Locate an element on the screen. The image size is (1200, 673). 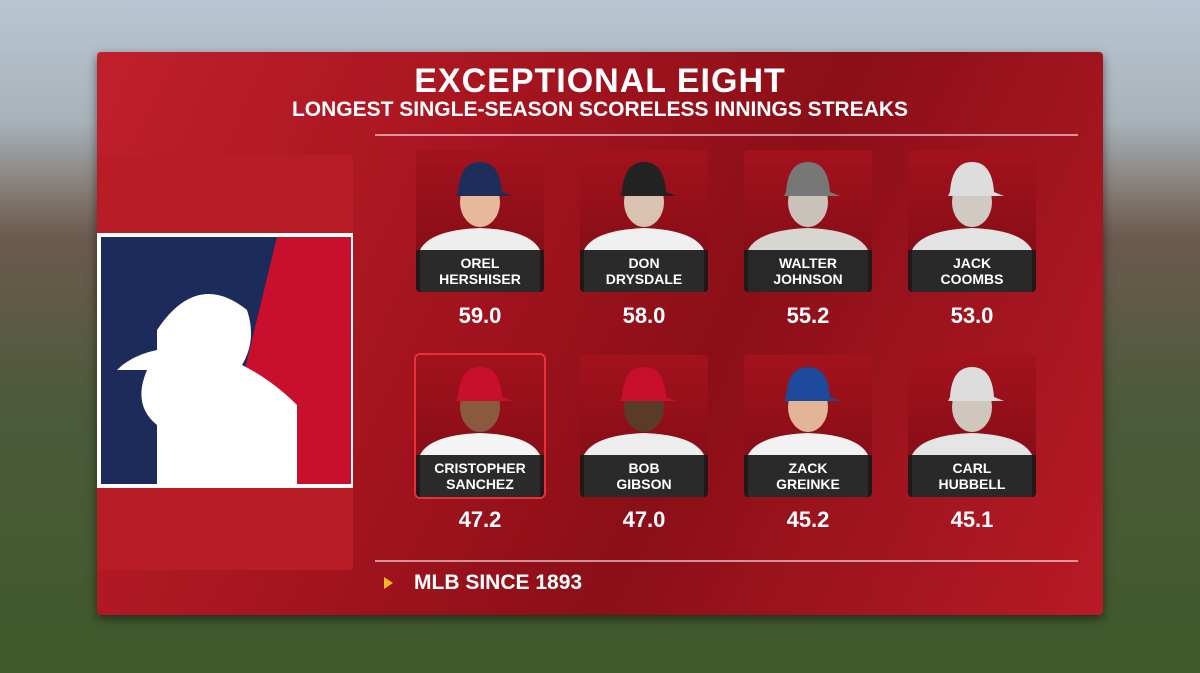
player-card: JACK COOMBS is located at coordinates (972, 221).